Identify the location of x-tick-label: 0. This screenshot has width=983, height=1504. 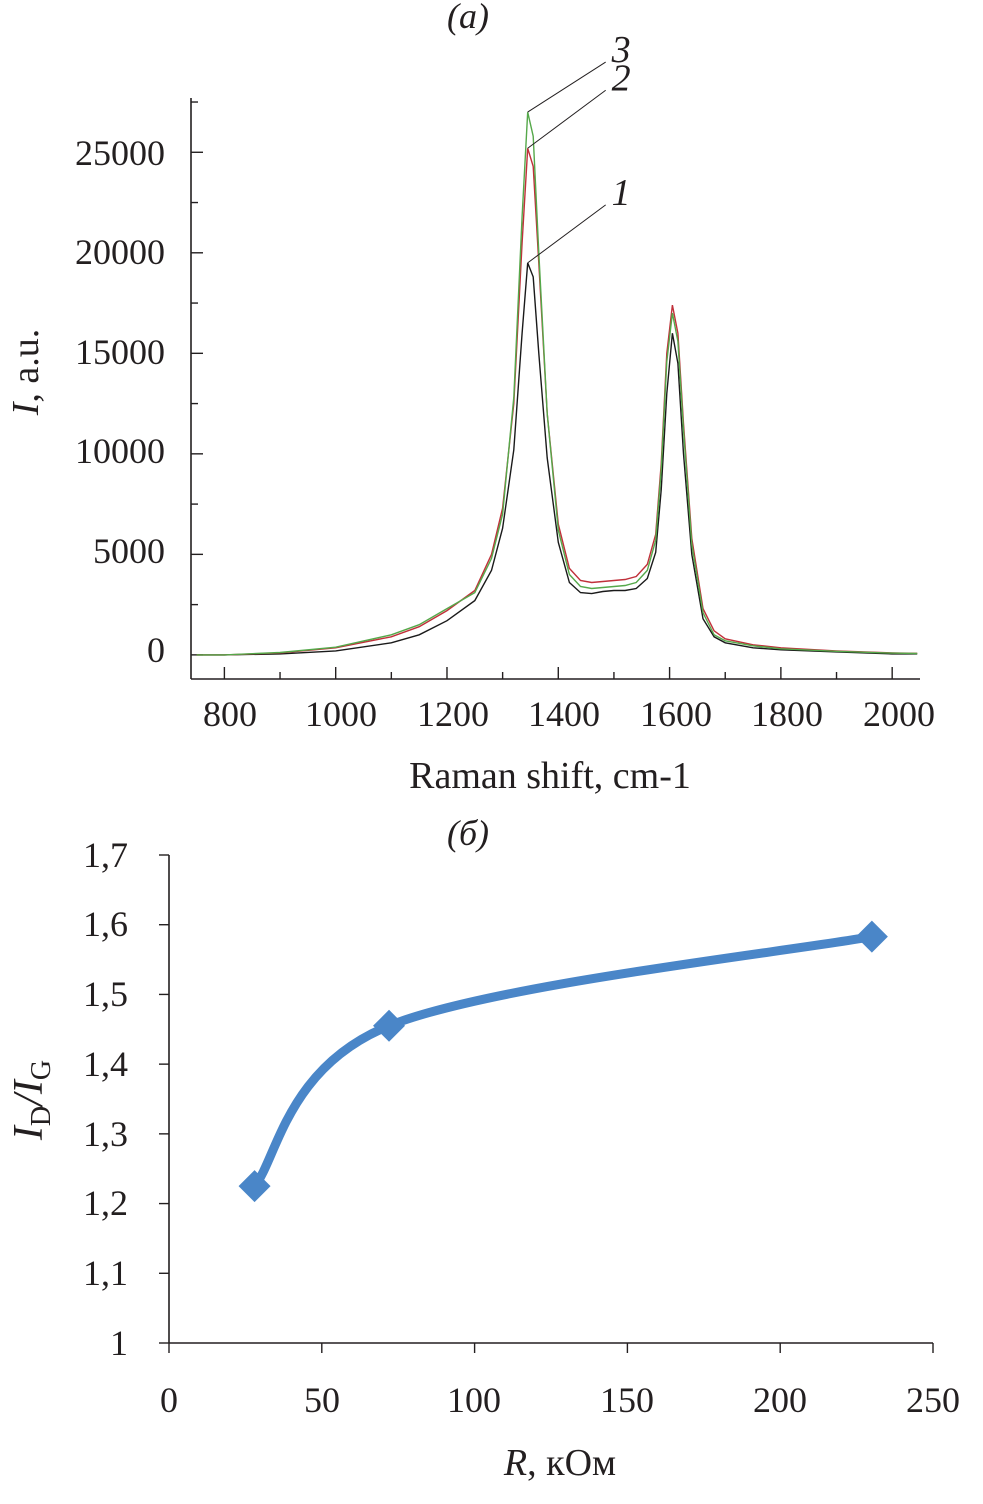
(169, 1400).